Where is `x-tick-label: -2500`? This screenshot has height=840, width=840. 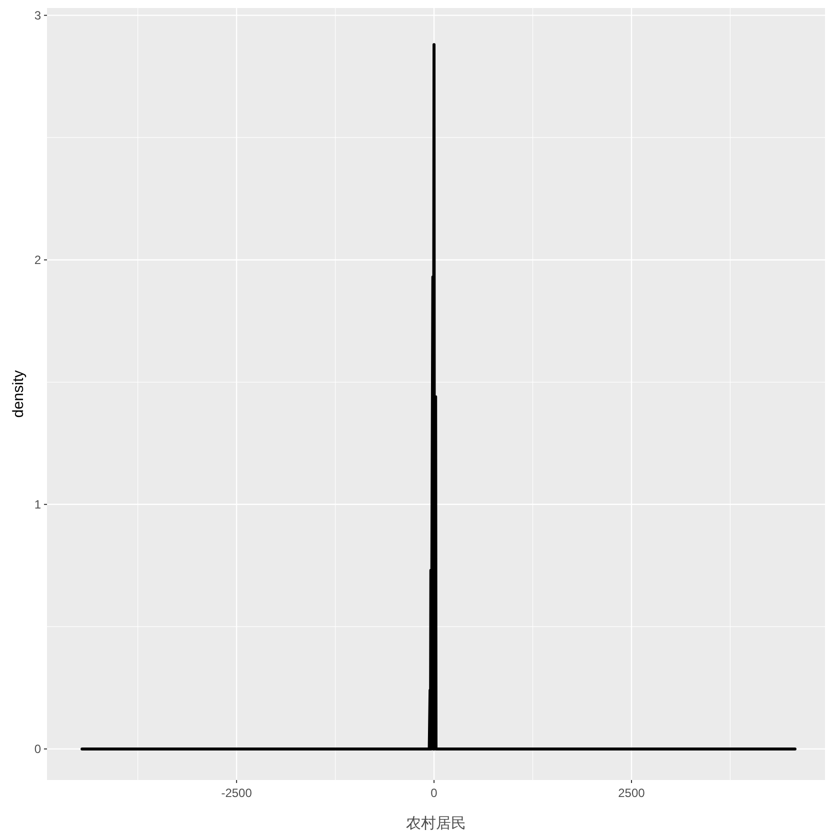 x-tick-label: -2500 is located at coordinates (236, 793).